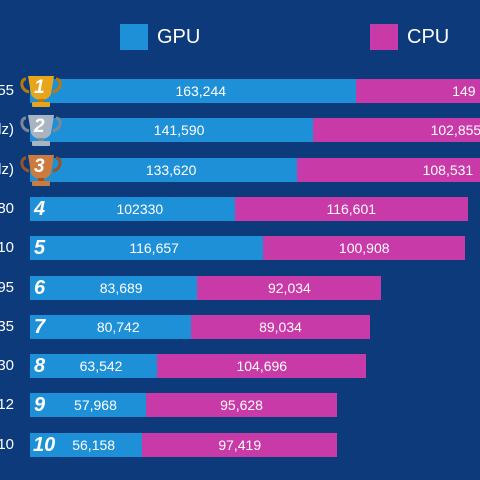 The image size is (480, 480). I want to click on gpu-value-label: 80,742, so click(118, 326).